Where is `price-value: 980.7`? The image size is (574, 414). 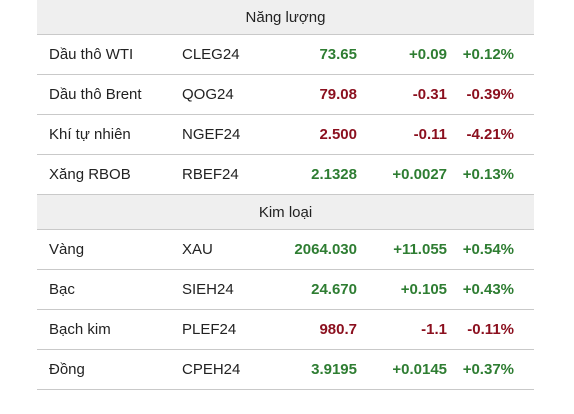
price-value: 980.7 is located at coordinates (338, 329).